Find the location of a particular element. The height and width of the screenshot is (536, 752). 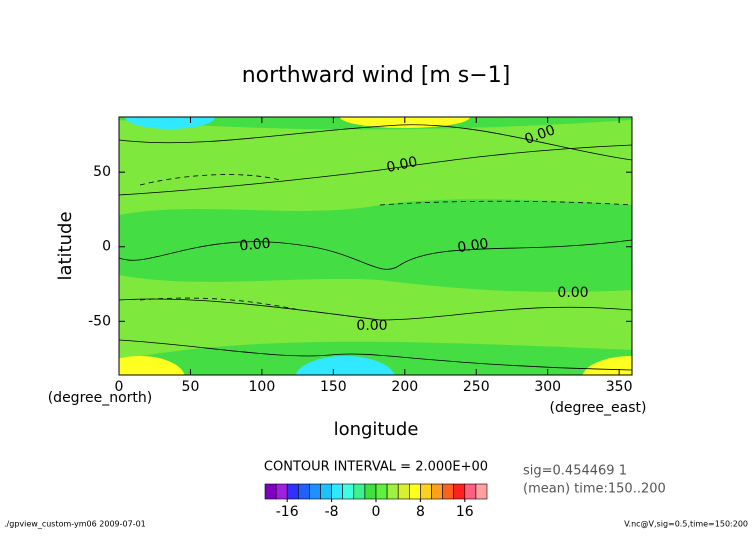

x-tick-label: 200 is located at coordinates (404, 387).